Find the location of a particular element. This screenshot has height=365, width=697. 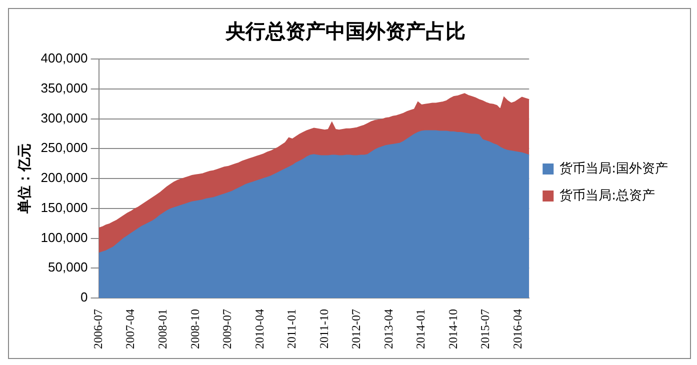

y-tick-label: 250,000 is located at coordinates (64, 148).